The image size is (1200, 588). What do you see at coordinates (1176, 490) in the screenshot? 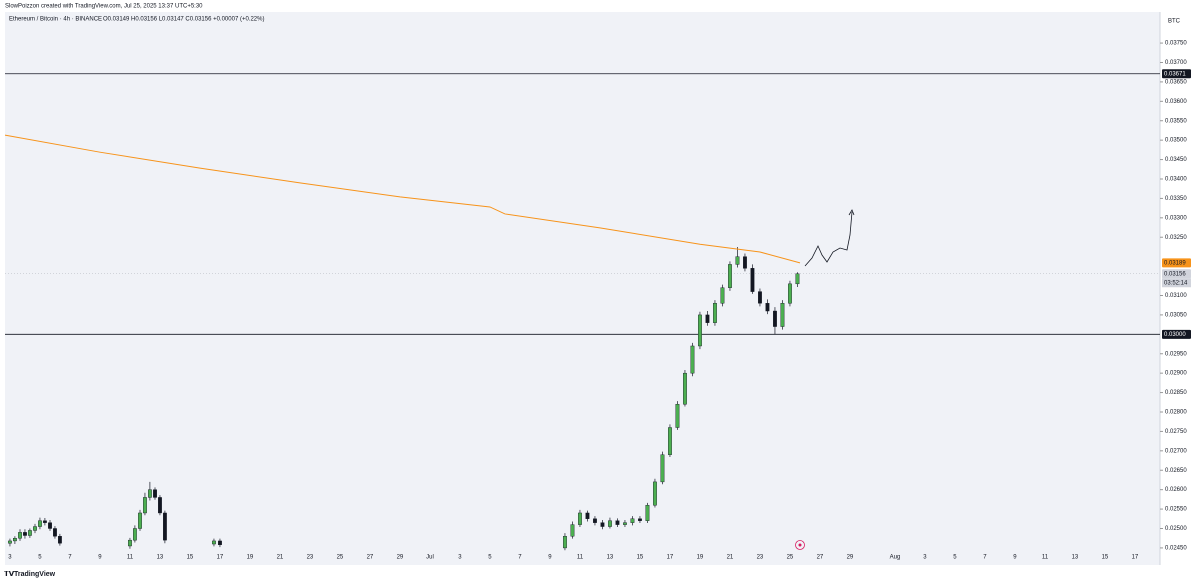
I see `y-tick-label: 0.02600` at bounding box center [1176, 490].